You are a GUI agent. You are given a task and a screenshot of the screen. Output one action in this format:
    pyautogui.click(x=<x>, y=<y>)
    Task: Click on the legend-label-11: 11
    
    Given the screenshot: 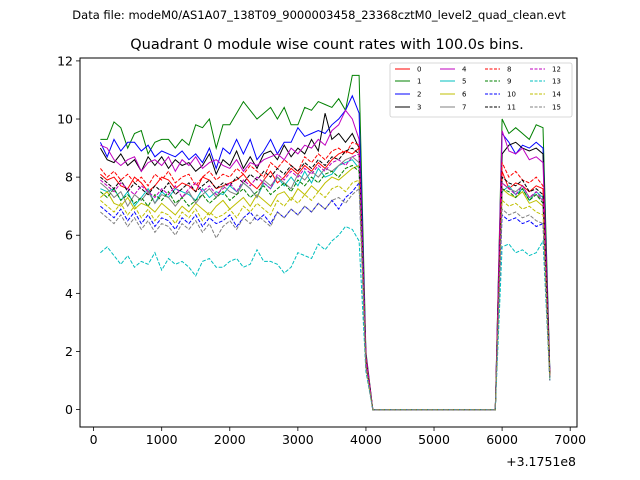 What is the action you would take?
    pyautogui.click(x=511, y=108)
    